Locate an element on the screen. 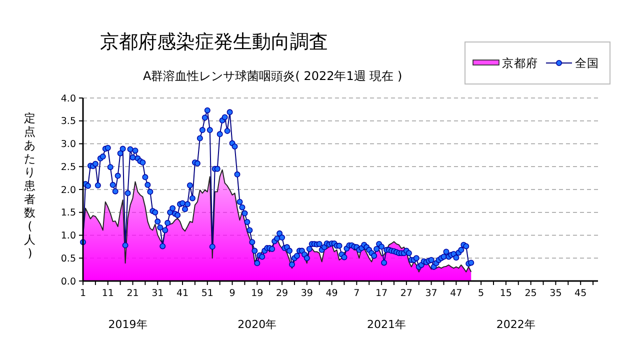 Image resolution: width=631 pixels, height=347 pixels. x-tick-label: 27 is located at coordinates (406, 293).